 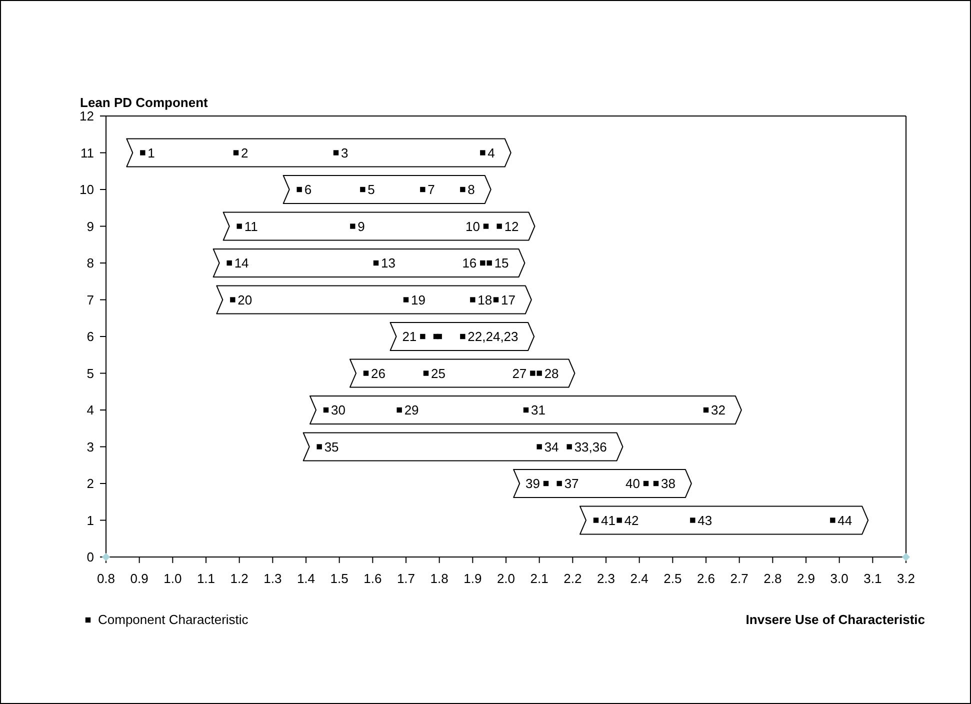 I want to click on annotation: 10, so click(x=473, y=226).